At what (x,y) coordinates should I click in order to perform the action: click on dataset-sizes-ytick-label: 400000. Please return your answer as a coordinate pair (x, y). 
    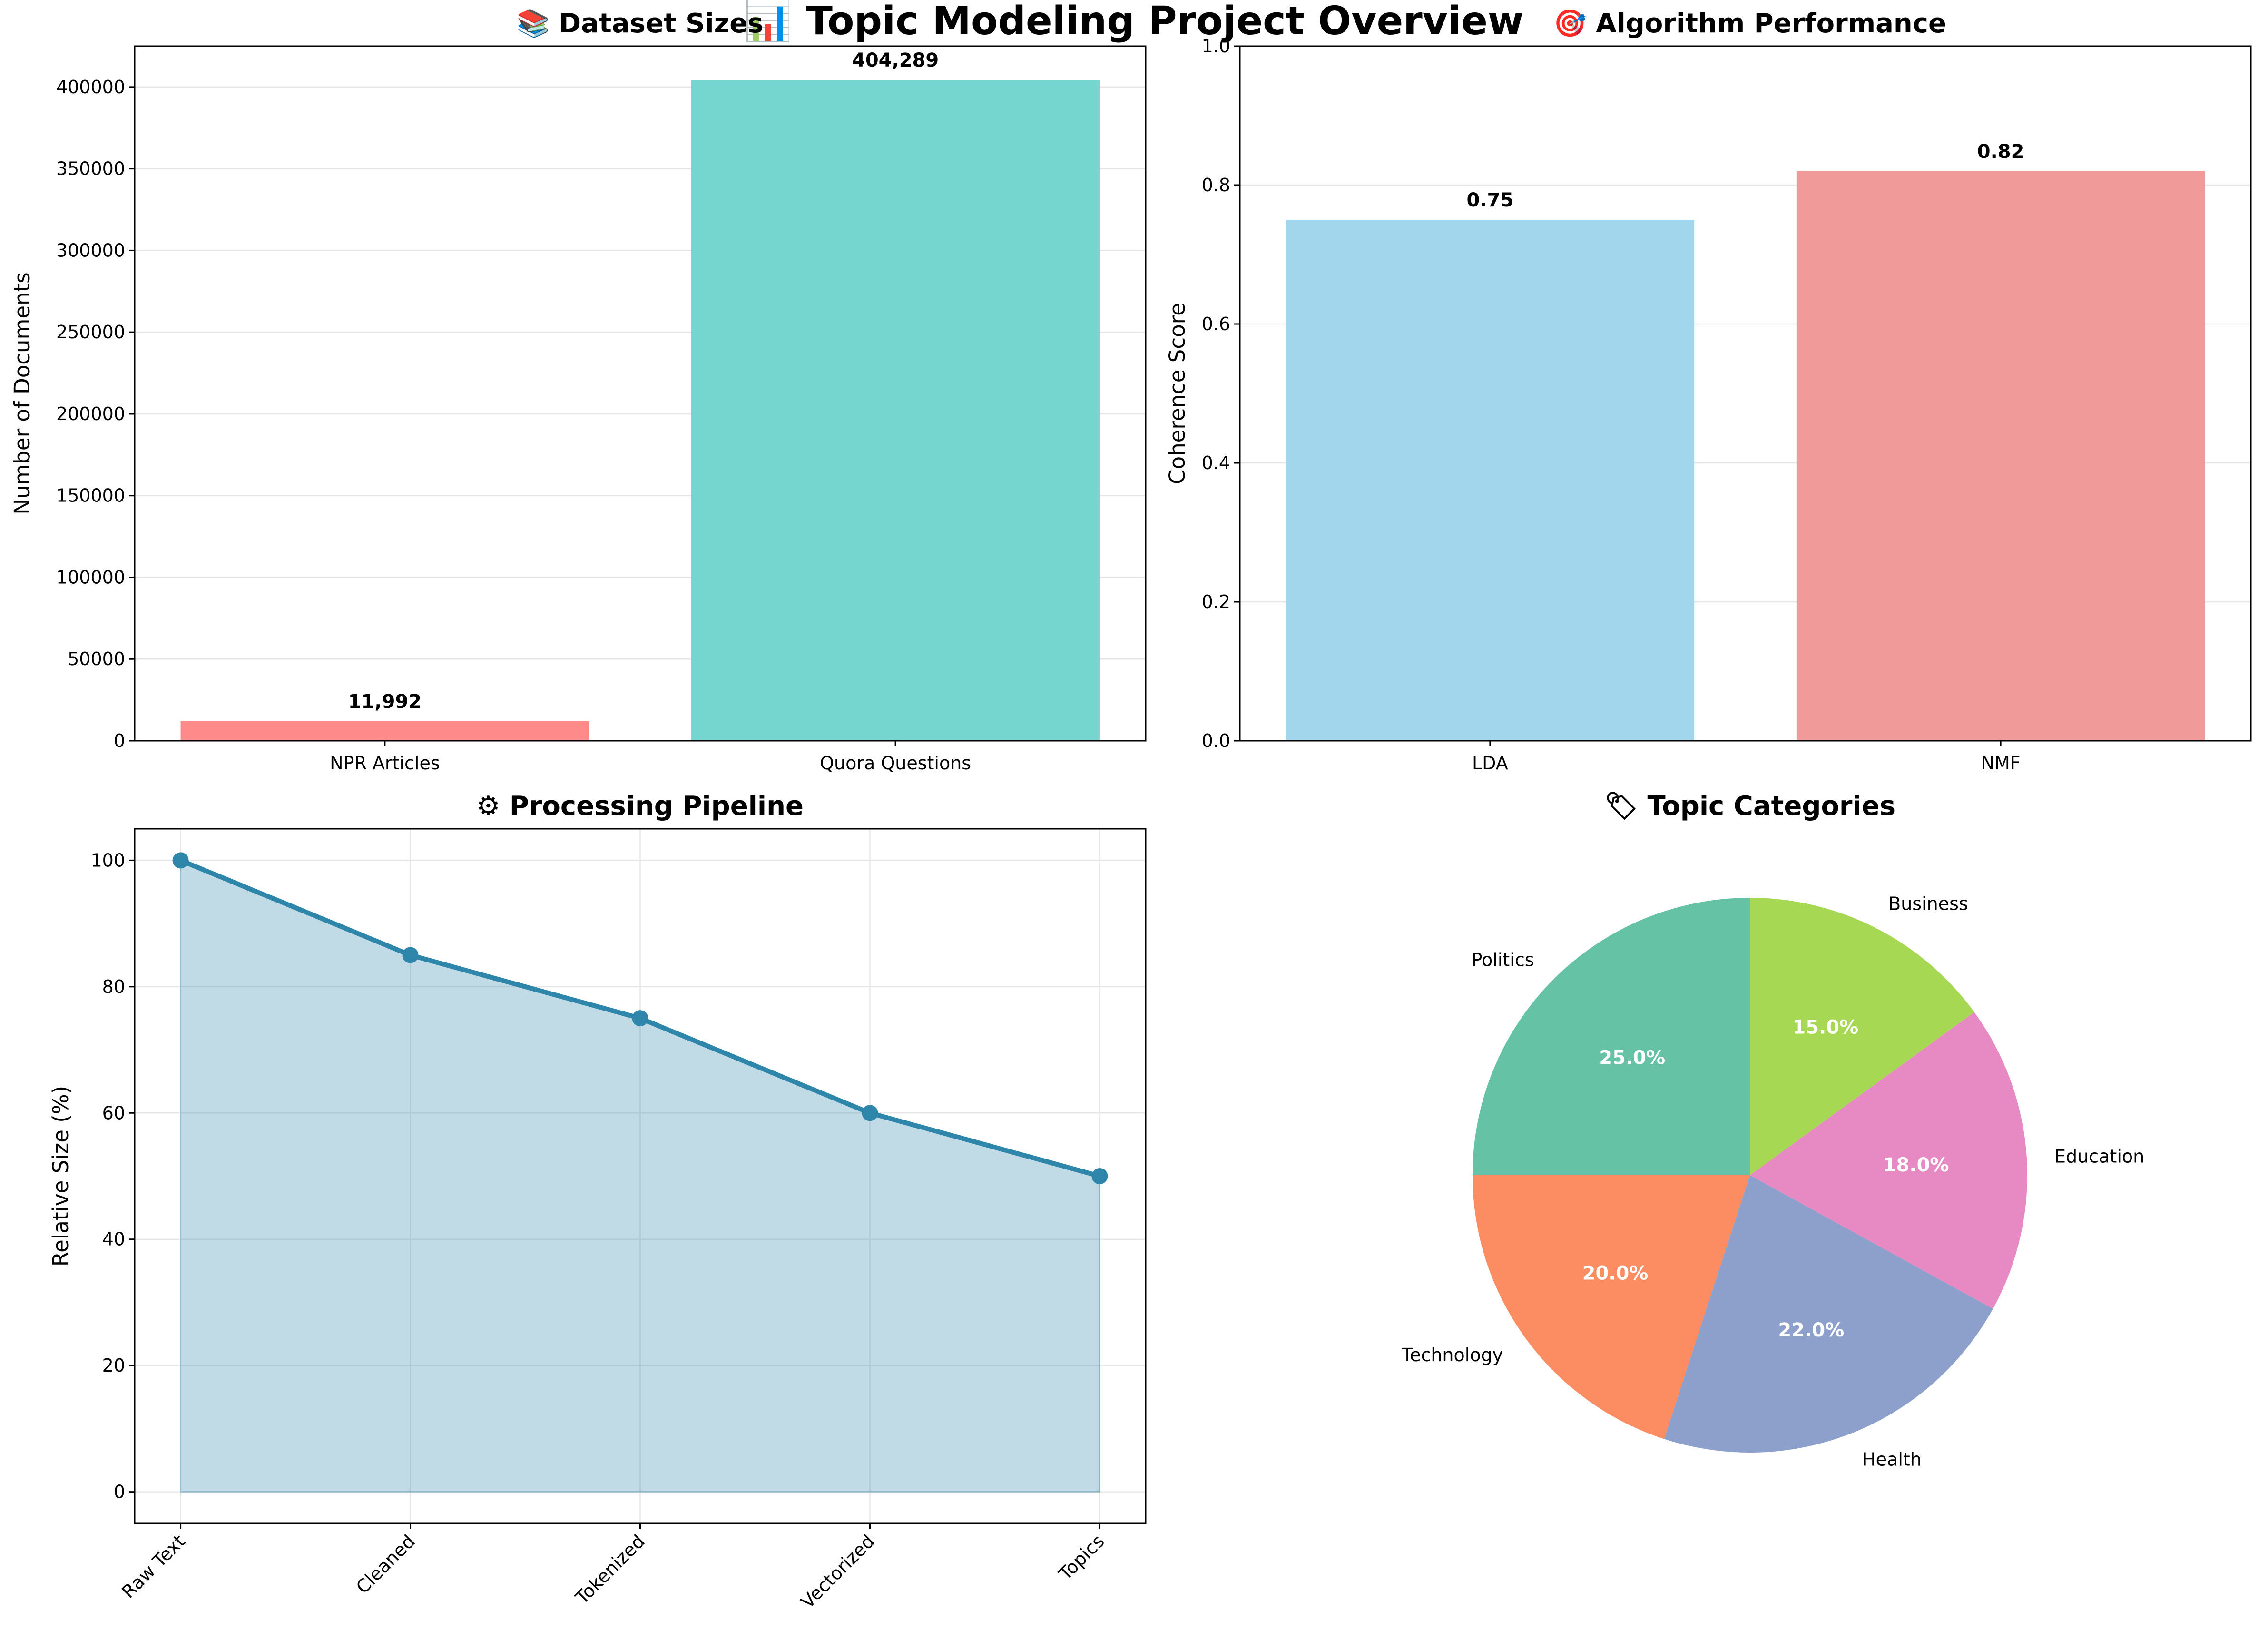
    Looking at the image, I should click on (90, 88).